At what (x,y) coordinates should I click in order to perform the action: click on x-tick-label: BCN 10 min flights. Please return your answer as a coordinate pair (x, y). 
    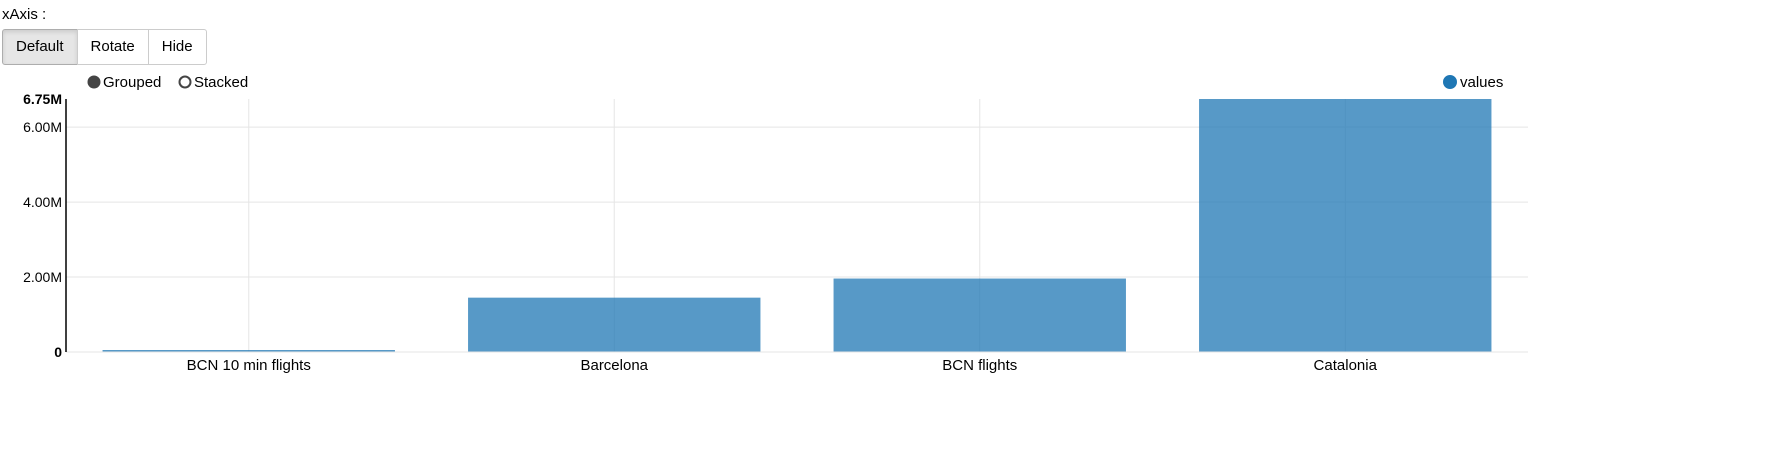
    Looking at the image, I should click on (249, 365).